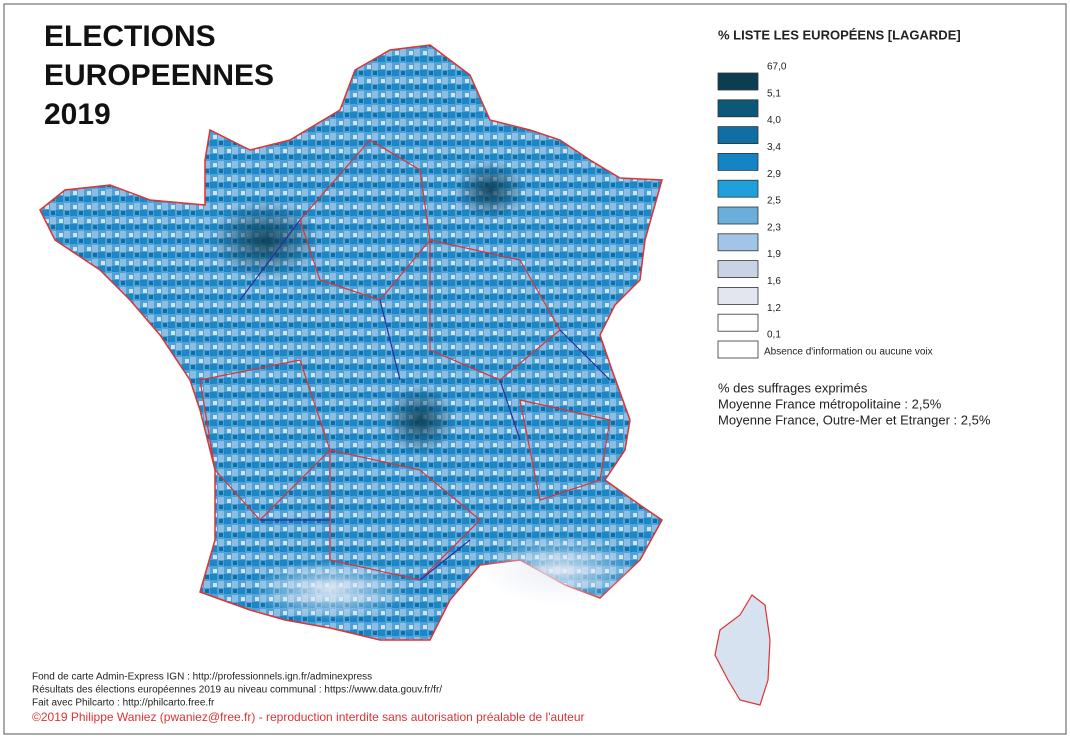 This screenshot has height=738, width=1070. I want to click on title: ELECTIONS EUROPEENNES 2019, so click(159, 75).